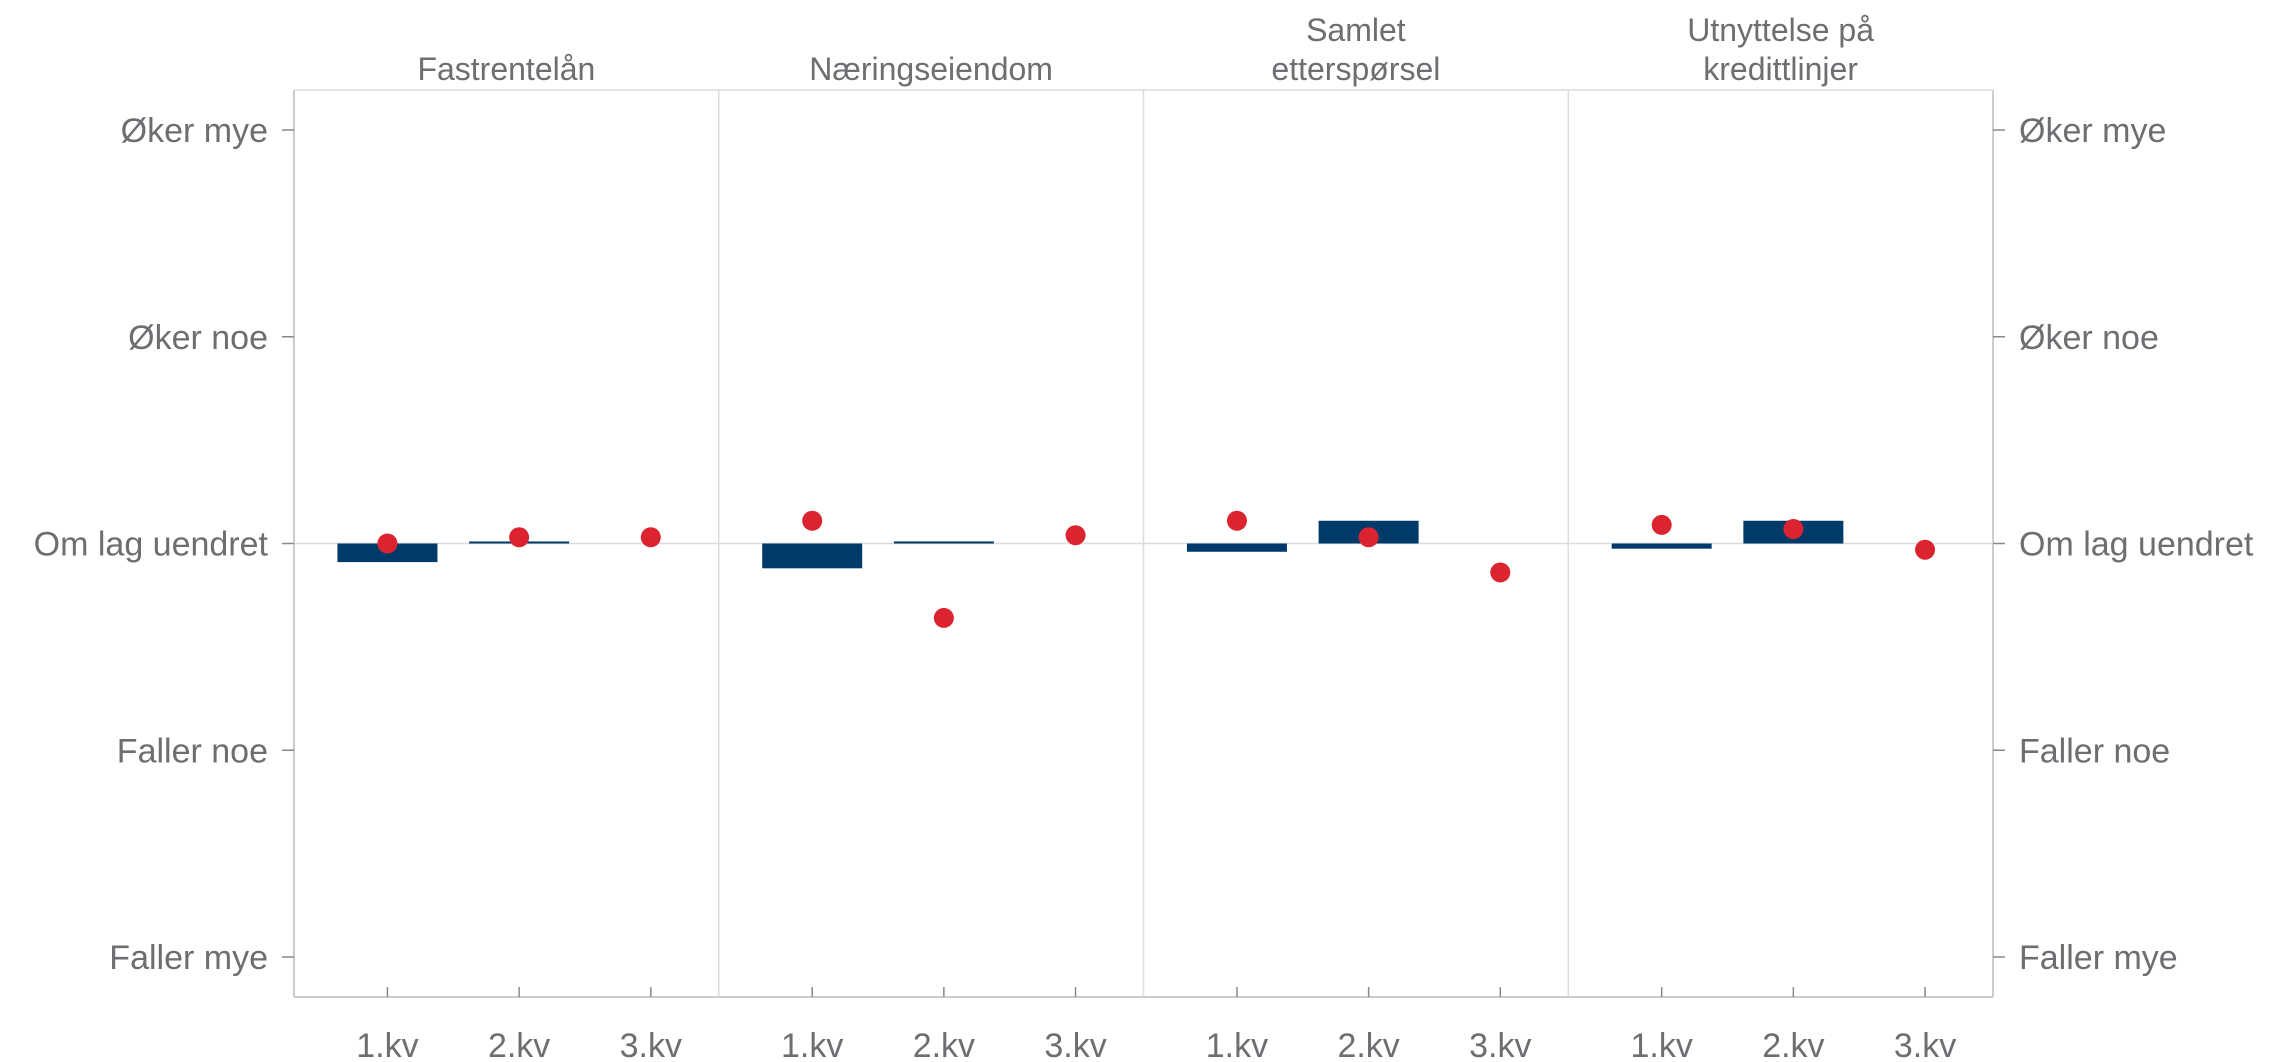 Image resolution: width=2283 pixels, height=1062 pixels. I want to click on y-tick-label-left: Øker mye, so click(194, 131).